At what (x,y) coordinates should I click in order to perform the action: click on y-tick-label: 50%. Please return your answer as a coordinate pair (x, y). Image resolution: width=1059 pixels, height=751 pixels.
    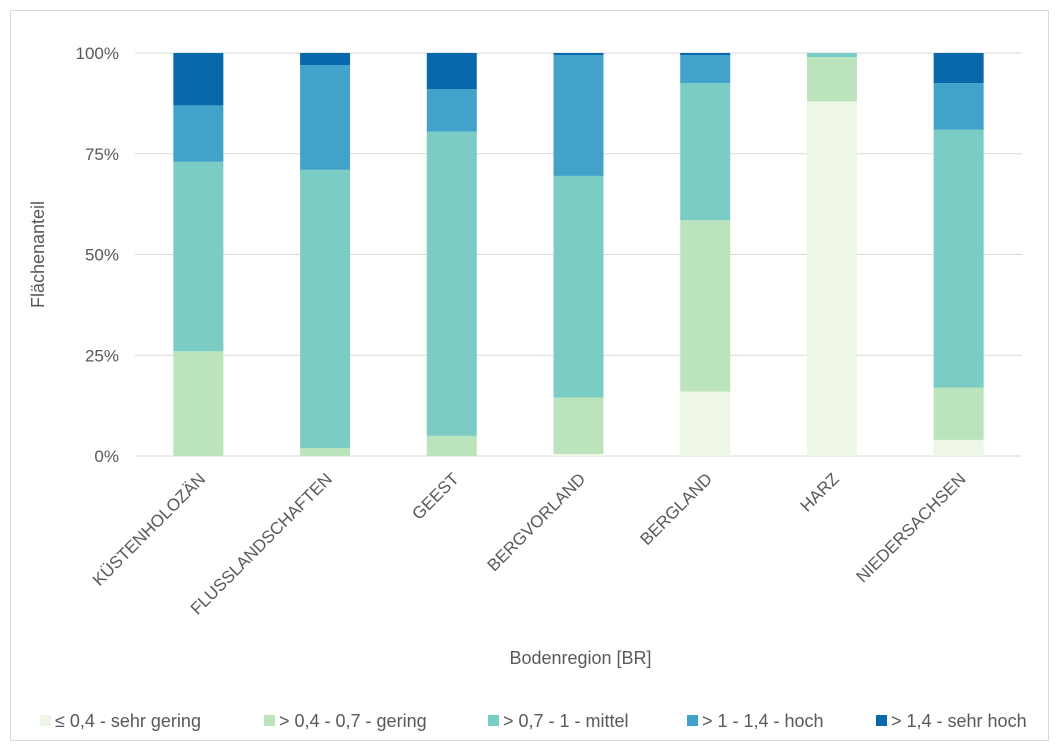
    Looking at the image, I should click on (102, 255).